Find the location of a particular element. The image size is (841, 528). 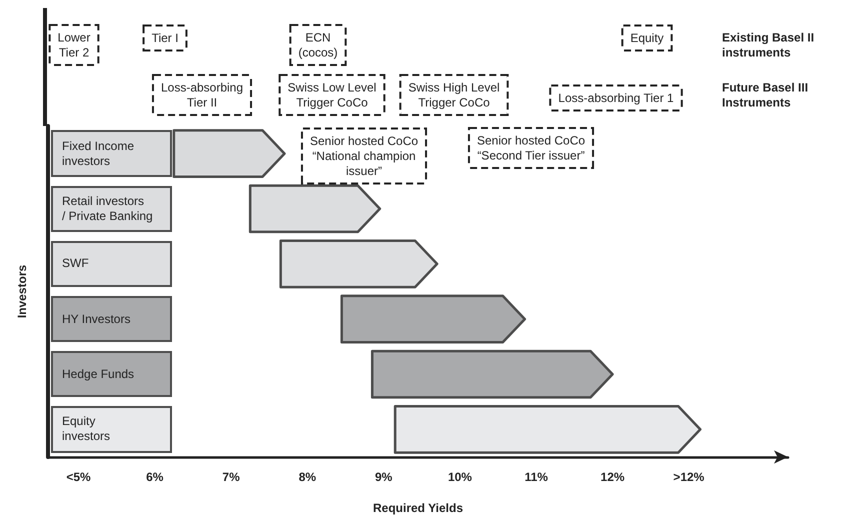

label-box: Retail investors / Private Banking is located at coordinates (111, 209).